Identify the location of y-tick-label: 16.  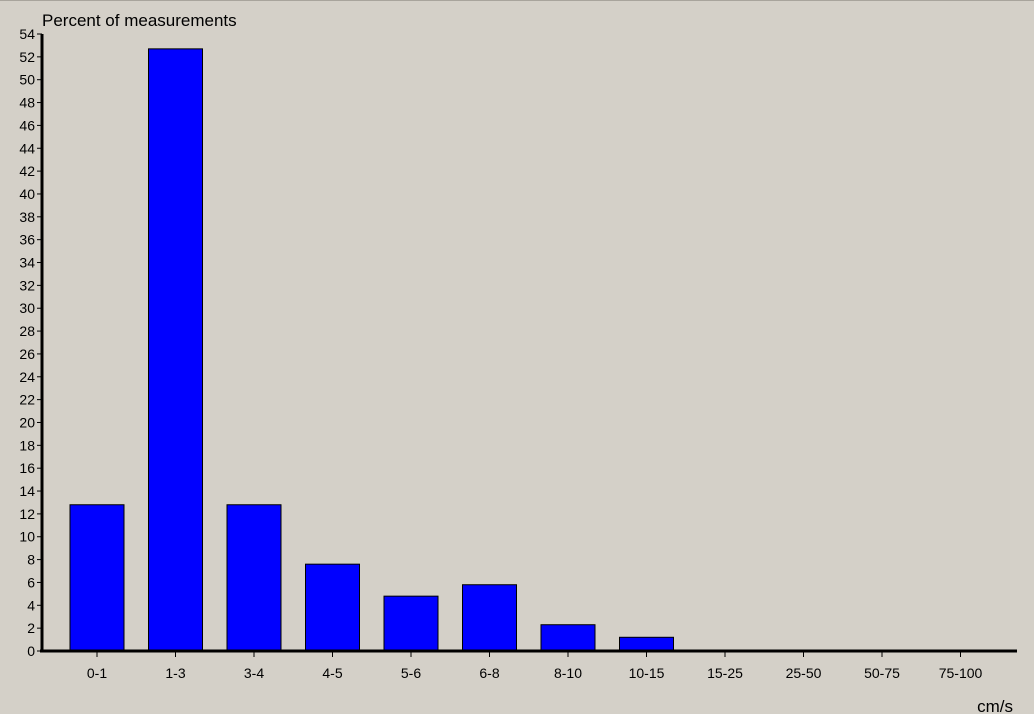
(27, 468).